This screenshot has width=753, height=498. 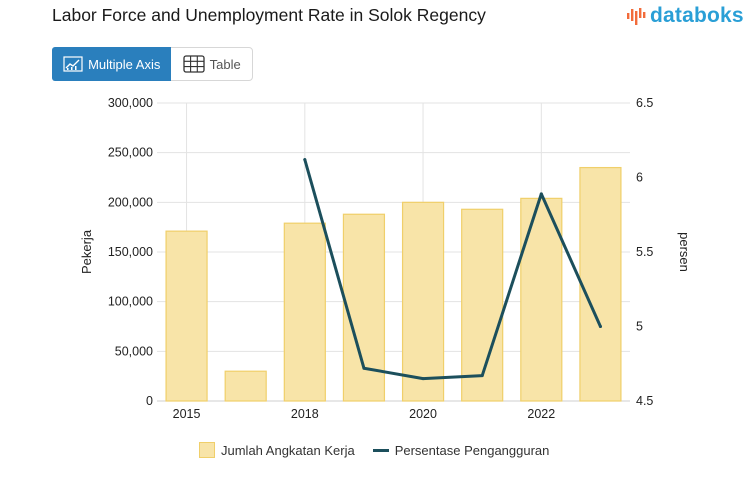 I want to click on y-right-tick-label: 6, so click(x=639, y=178).